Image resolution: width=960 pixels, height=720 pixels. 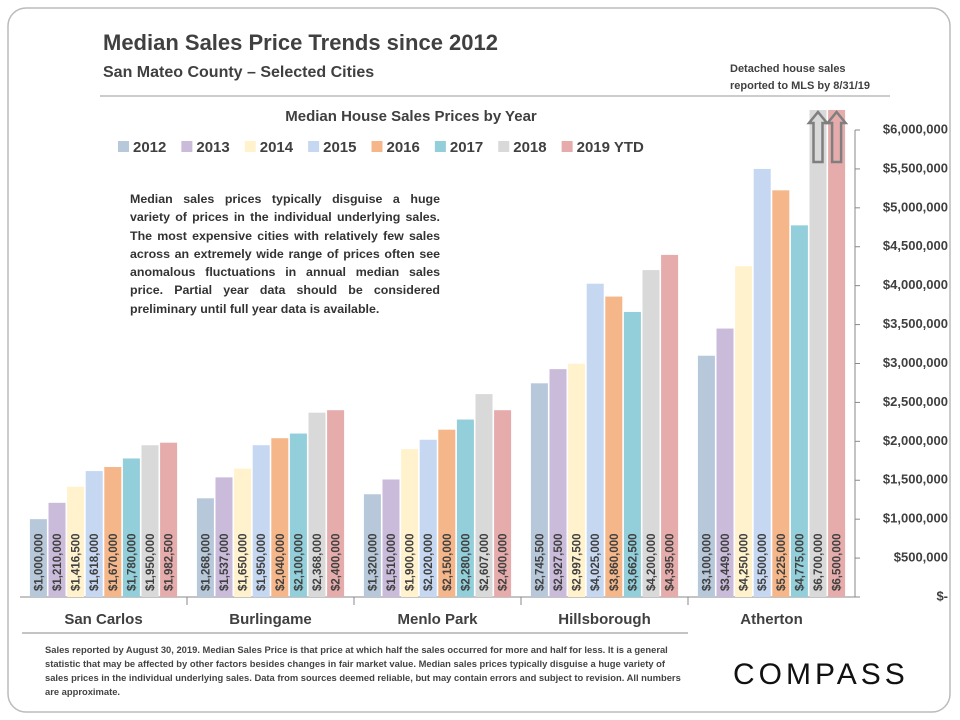 I want to click on x-tick-label: Atherton, so click(x=771, y=619).